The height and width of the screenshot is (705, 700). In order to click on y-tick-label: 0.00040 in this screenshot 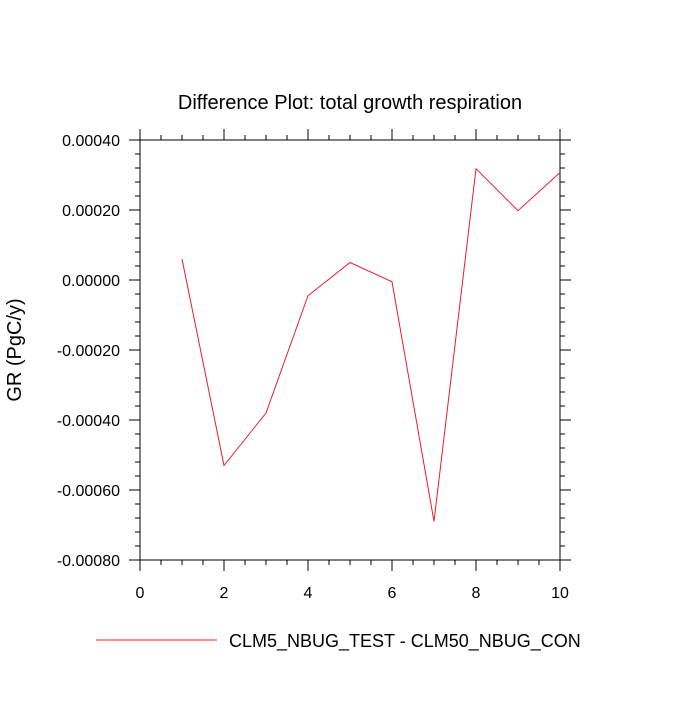, I will do `click(91, 141)`.